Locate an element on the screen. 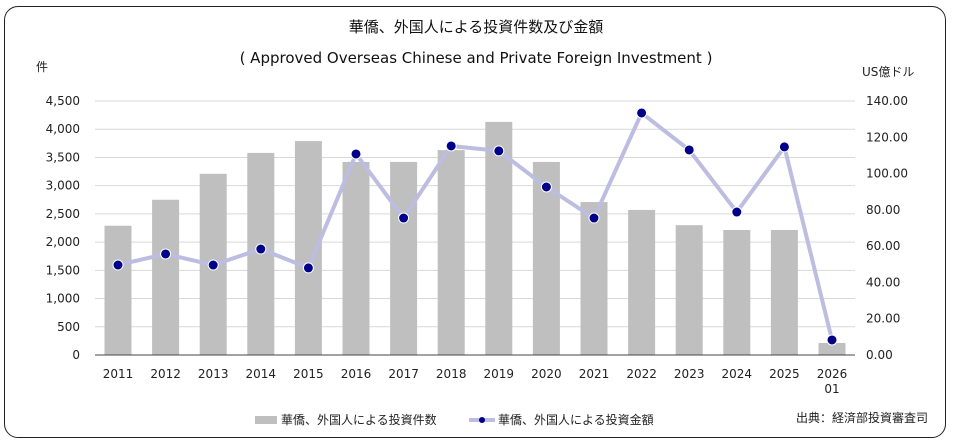  x-tick-label: 2015 is located at coordinates (308, 374).